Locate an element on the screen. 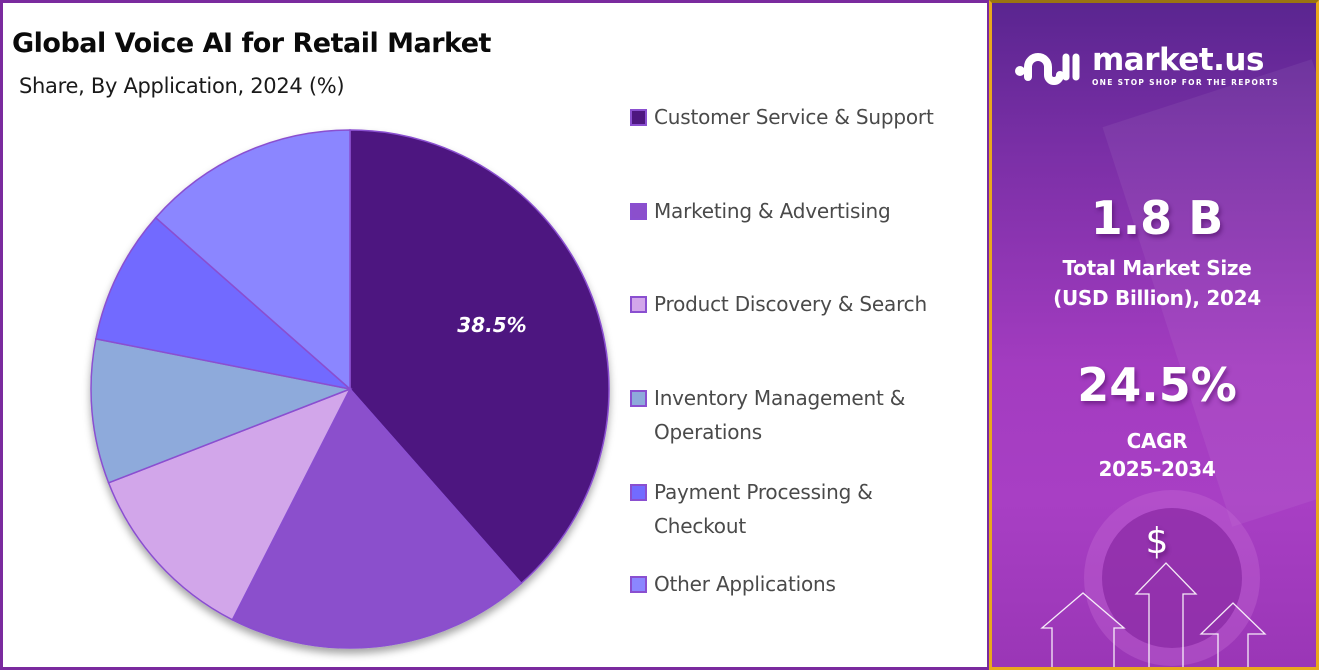  pie-slice-customer-service-support is located at coordinates (479, 357).